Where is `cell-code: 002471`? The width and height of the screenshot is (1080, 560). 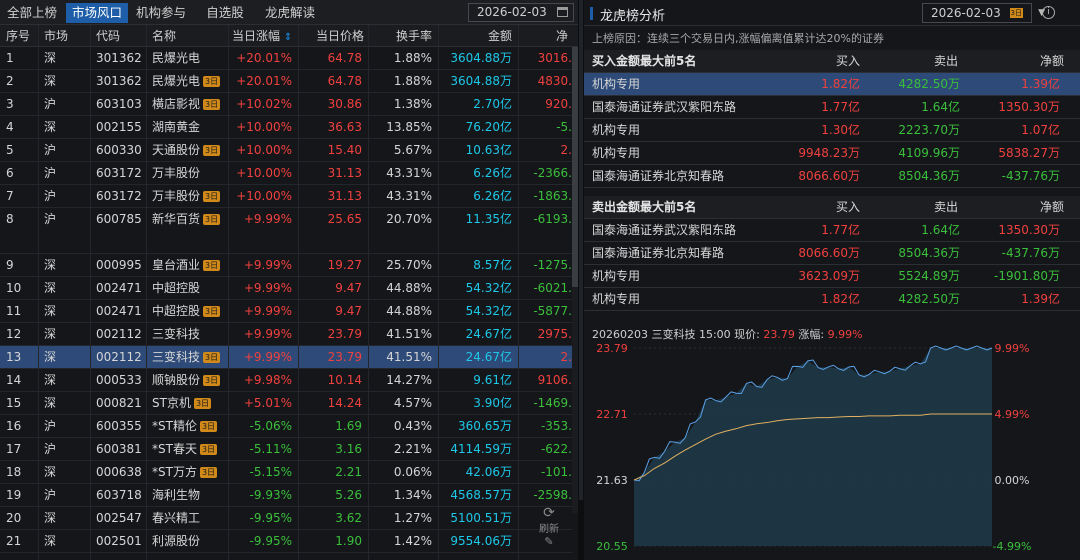 cell-code: 002471 is located at coordinates (119, 311).